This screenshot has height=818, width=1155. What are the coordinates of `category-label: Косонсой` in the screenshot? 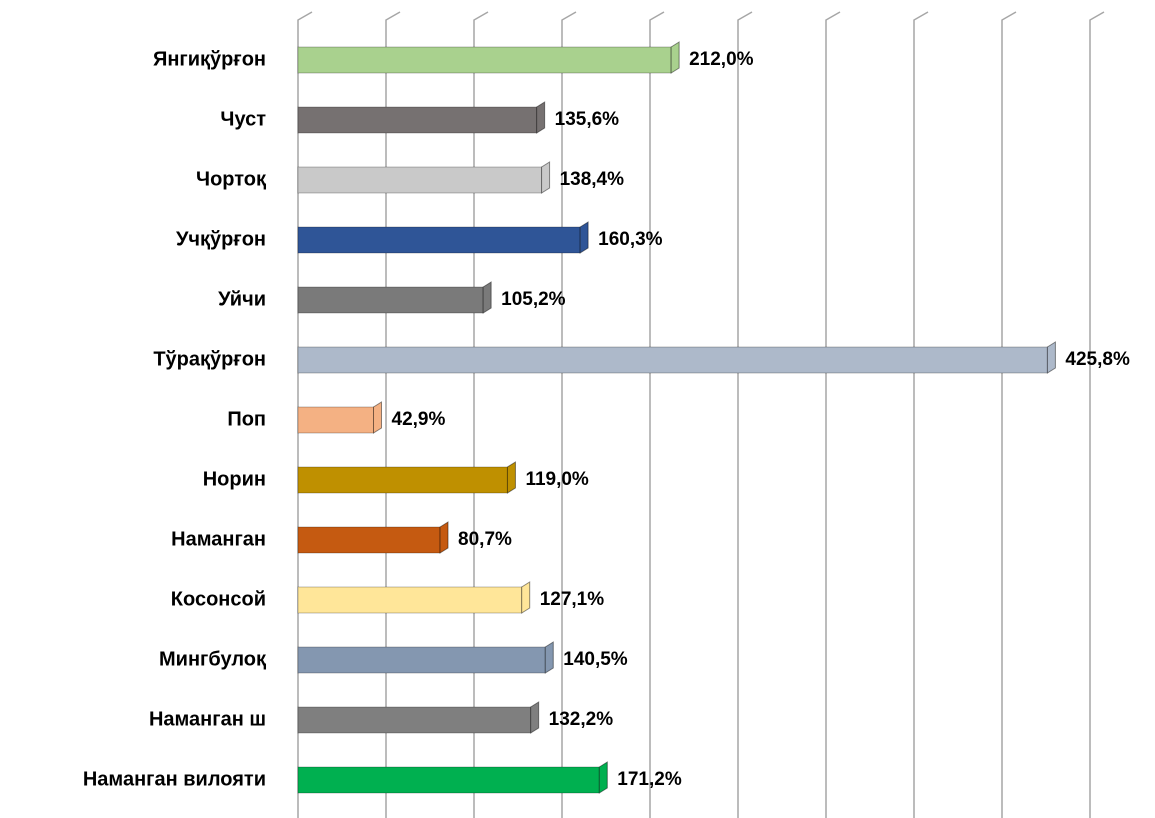 It's located at (218, 599).